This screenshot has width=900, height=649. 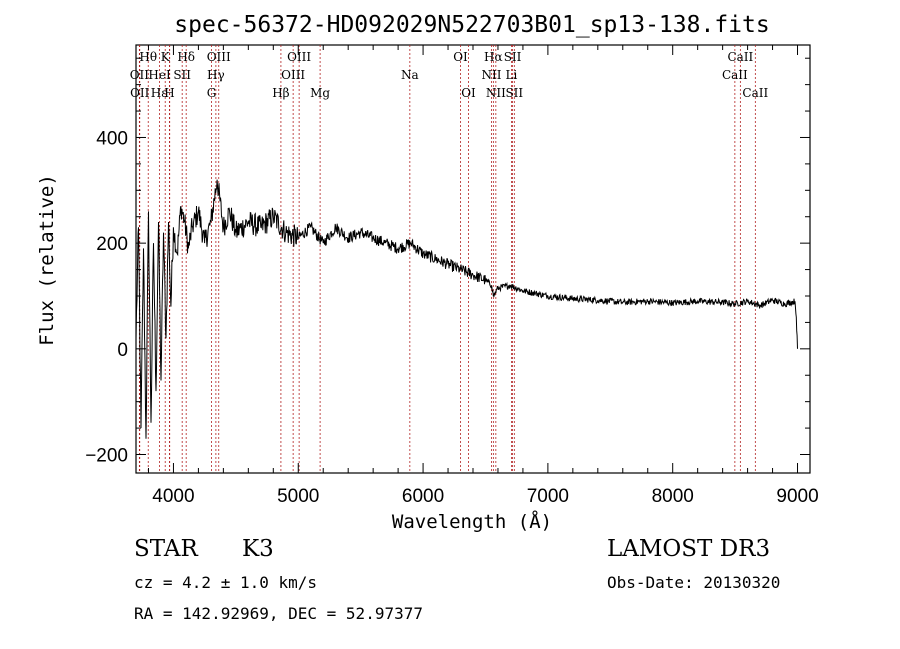 What do you see at coordinates (673, 496) in the screenshot?
I see `x-tick-label: 8000` at bounding box center [673, 496].